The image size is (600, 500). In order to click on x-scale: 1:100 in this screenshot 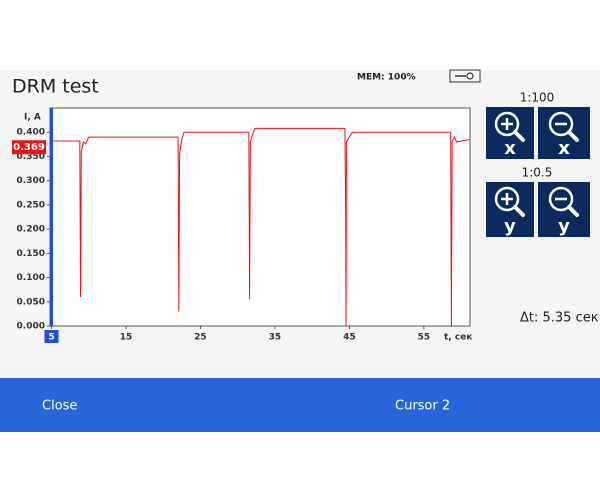, I will do `click(537, 98)`.